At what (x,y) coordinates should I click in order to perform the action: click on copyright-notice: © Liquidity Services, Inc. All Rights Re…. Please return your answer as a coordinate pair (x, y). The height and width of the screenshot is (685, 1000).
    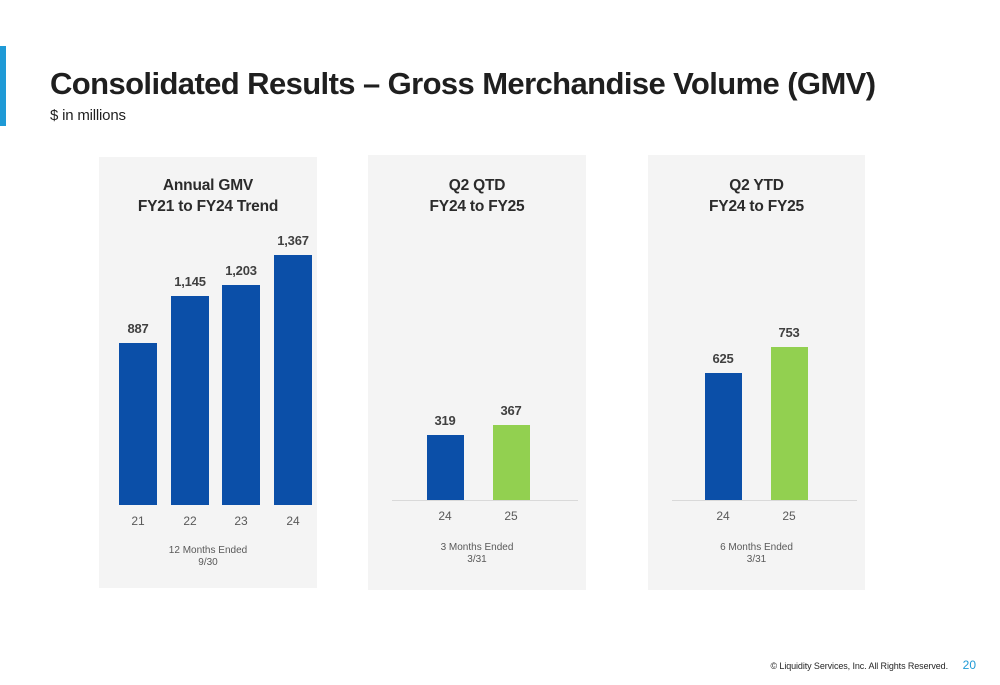
    Looking at the image, I should click on (859, 666).